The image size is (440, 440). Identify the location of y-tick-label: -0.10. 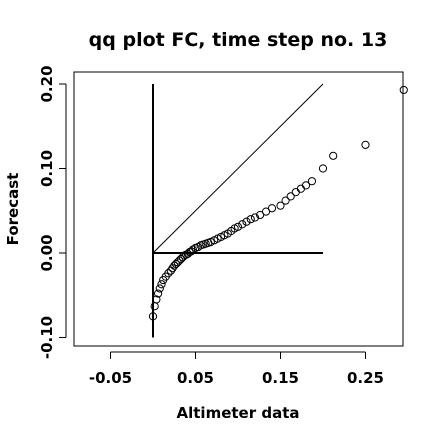
(47, 337).